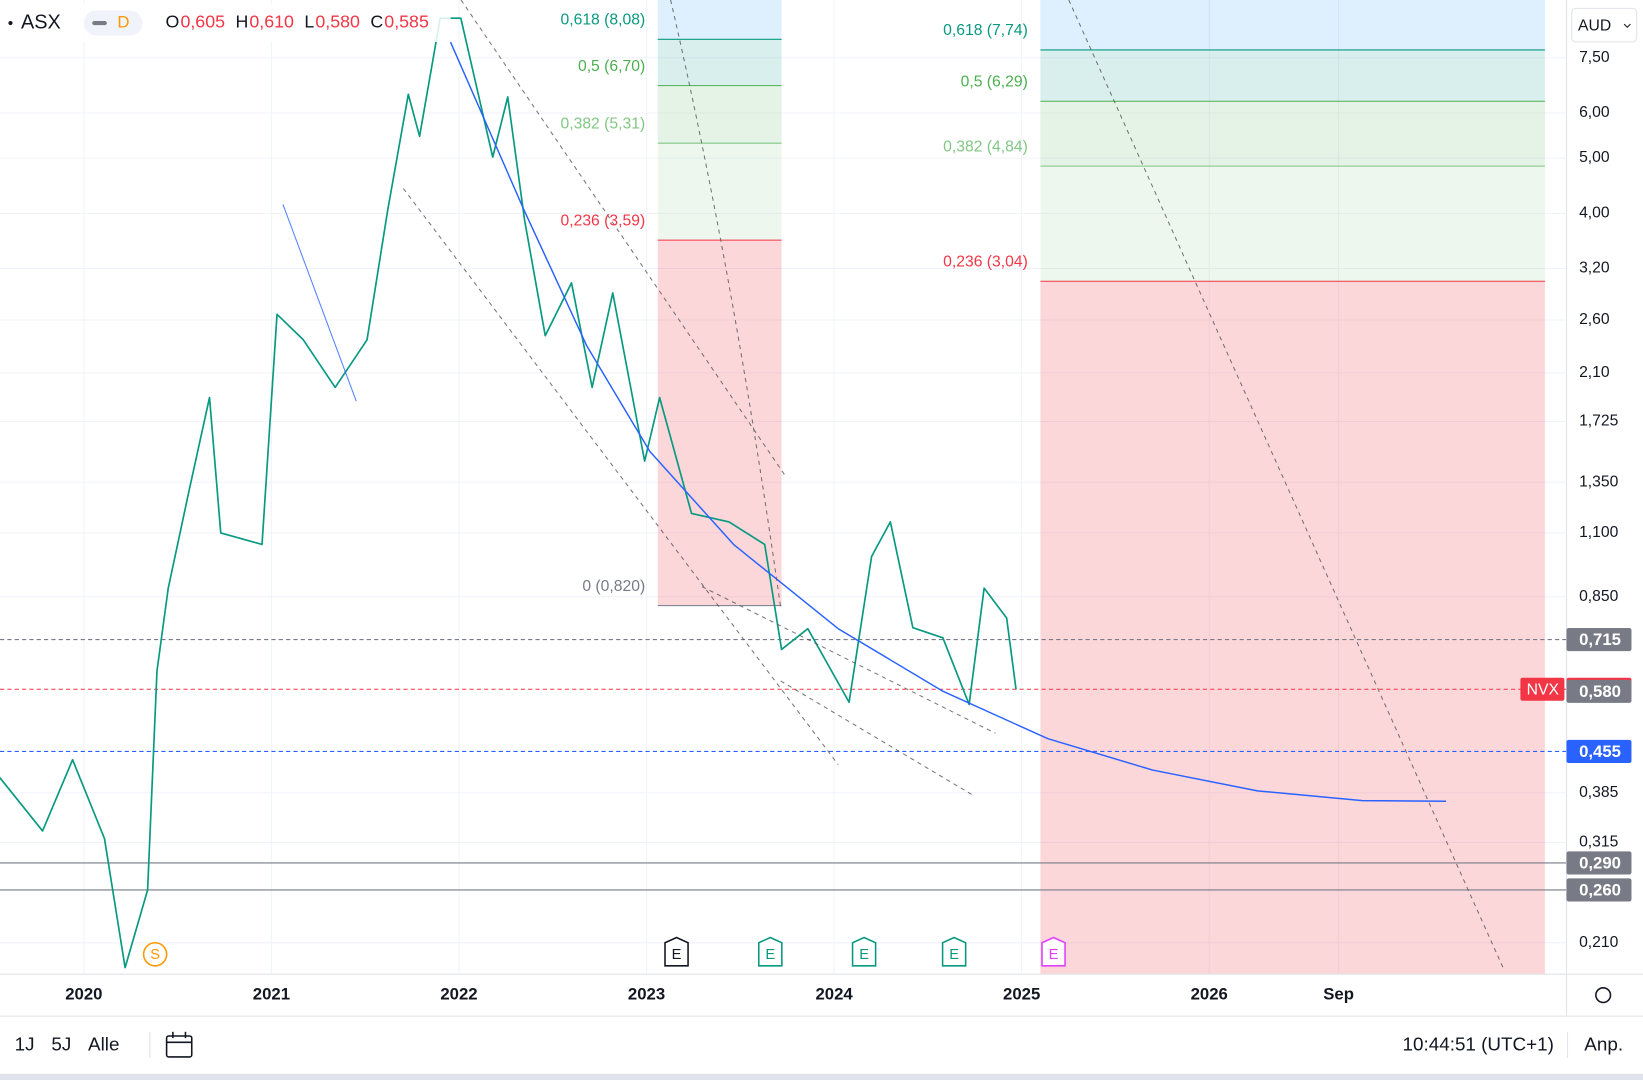  I want to click on bottom-strip, so click(821, 1076).